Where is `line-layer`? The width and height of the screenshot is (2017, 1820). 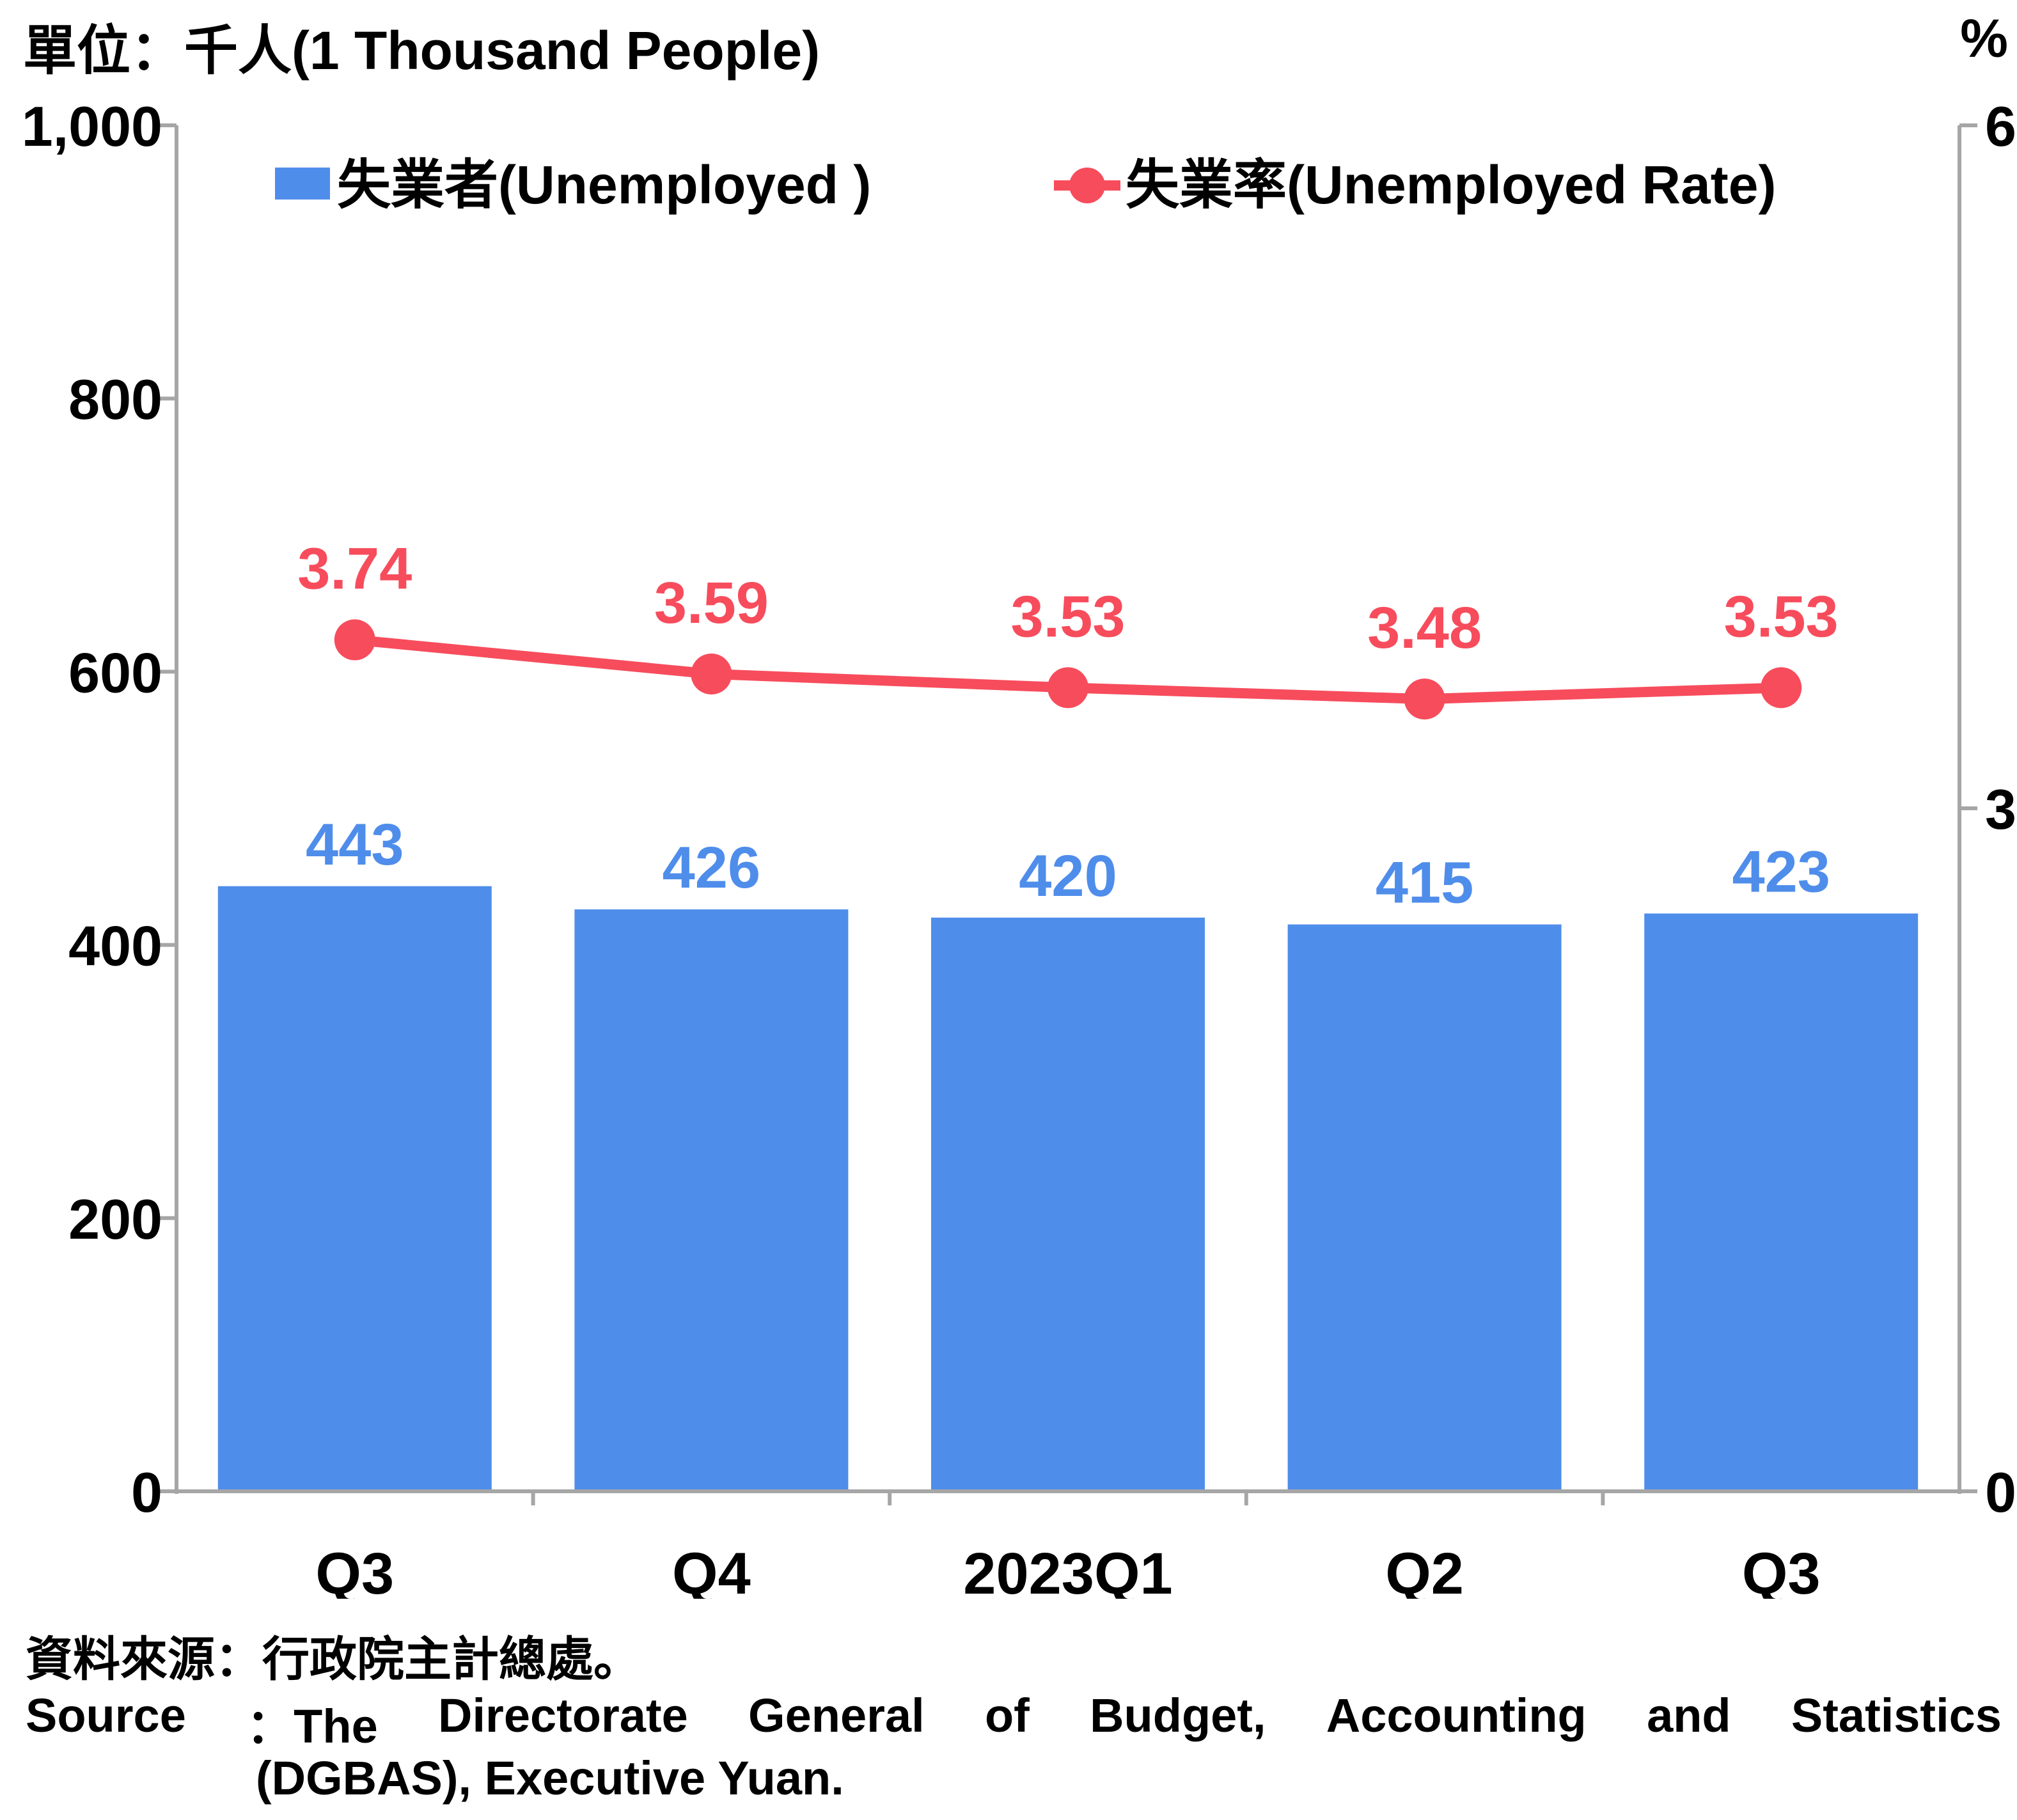
line-layer is located at coordinates (1068, 669).